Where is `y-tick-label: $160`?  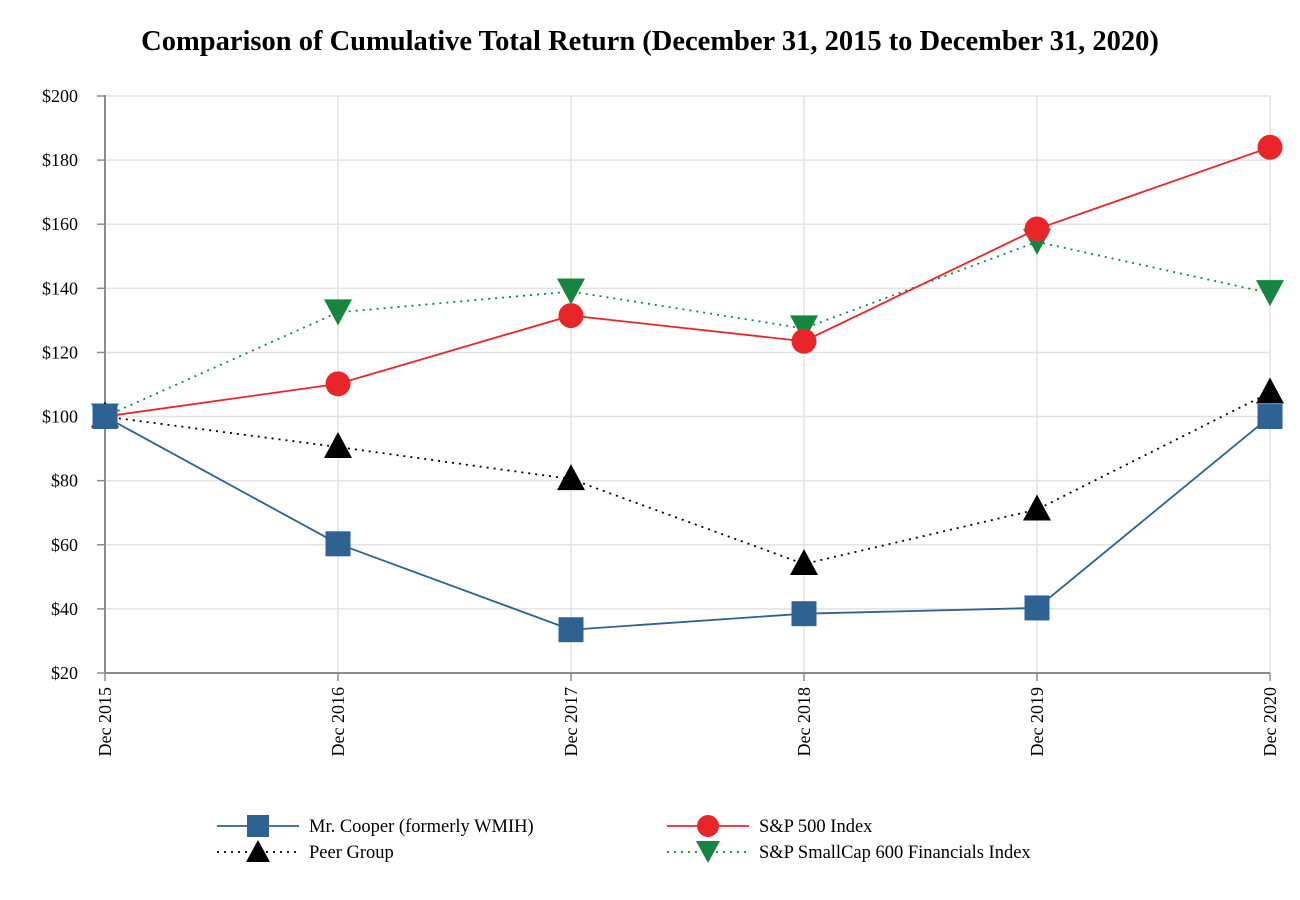
y-tick-label: $160 is located at coordinates (60, 224).